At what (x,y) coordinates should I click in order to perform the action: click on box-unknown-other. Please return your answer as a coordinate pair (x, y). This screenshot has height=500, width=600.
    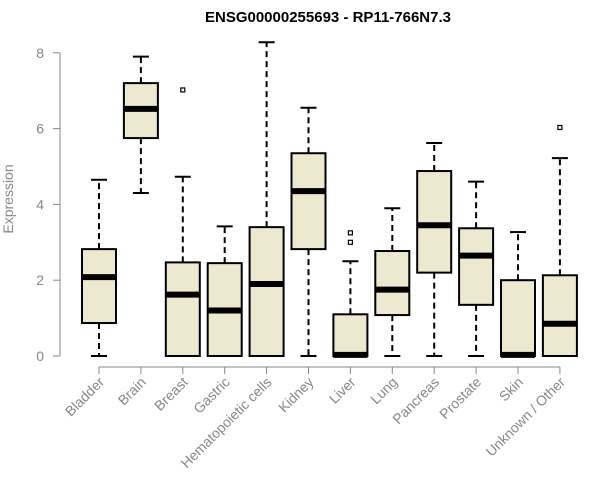
    Looking at the image, I should click on (559, 241).